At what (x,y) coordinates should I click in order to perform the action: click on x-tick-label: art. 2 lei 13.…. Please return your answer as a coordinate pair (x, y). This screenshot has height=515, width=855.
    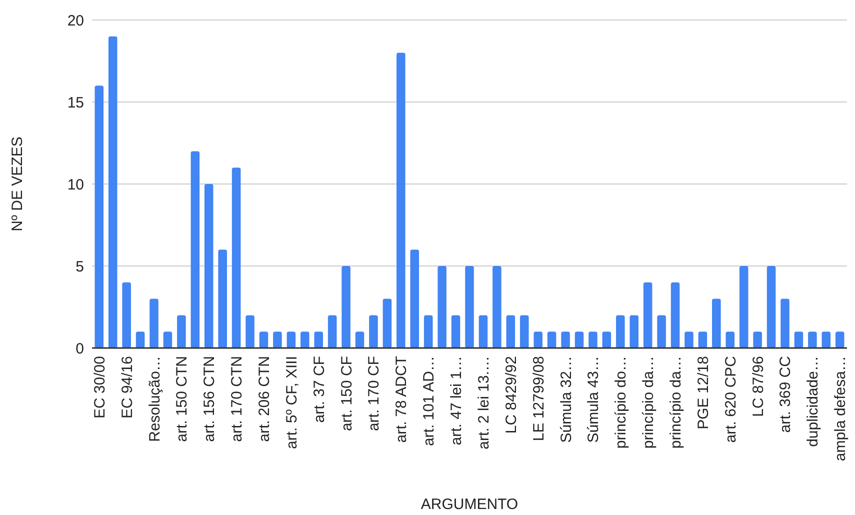
    Looking at the image, I should click on (483, 403).